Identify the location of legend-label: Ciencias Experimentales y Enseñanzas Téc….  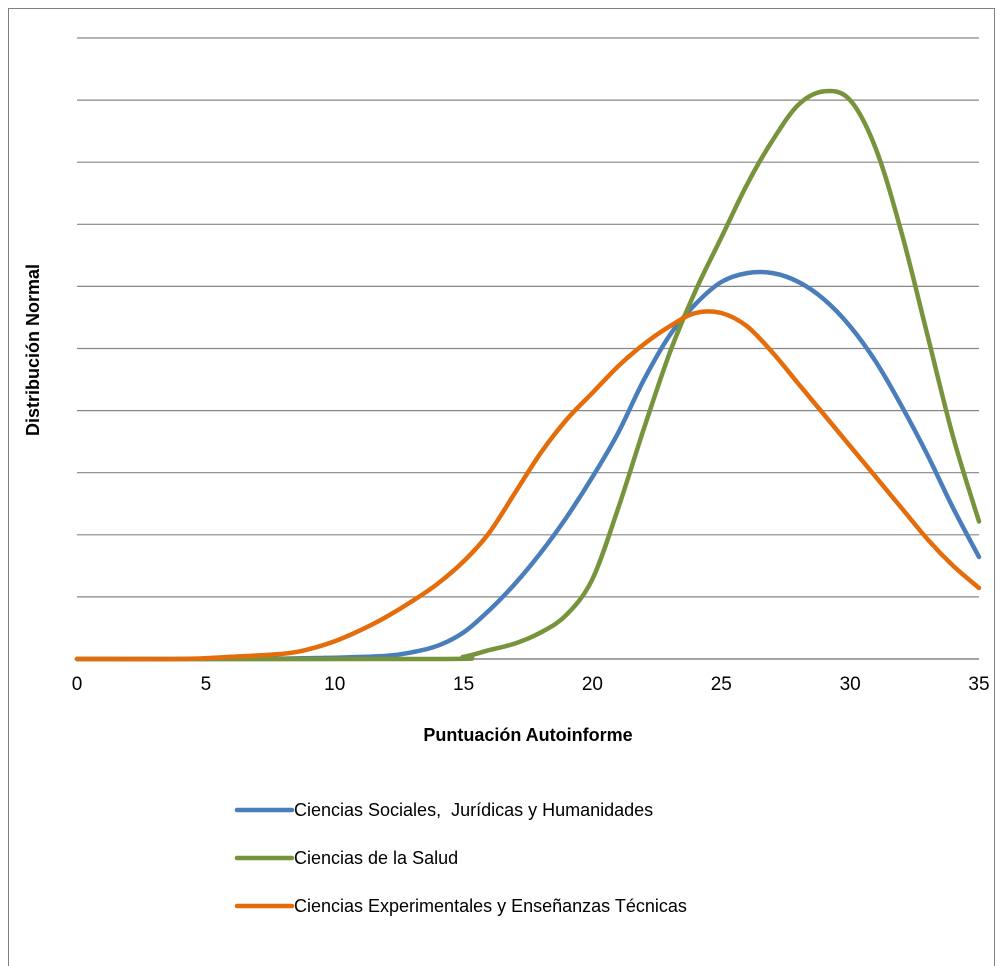
(490, 906).